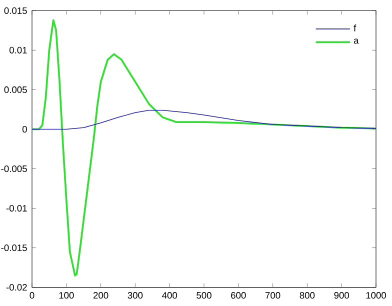 The image size is (392, 306). I want to click on x-tick-label: 500, so click(204, 295).